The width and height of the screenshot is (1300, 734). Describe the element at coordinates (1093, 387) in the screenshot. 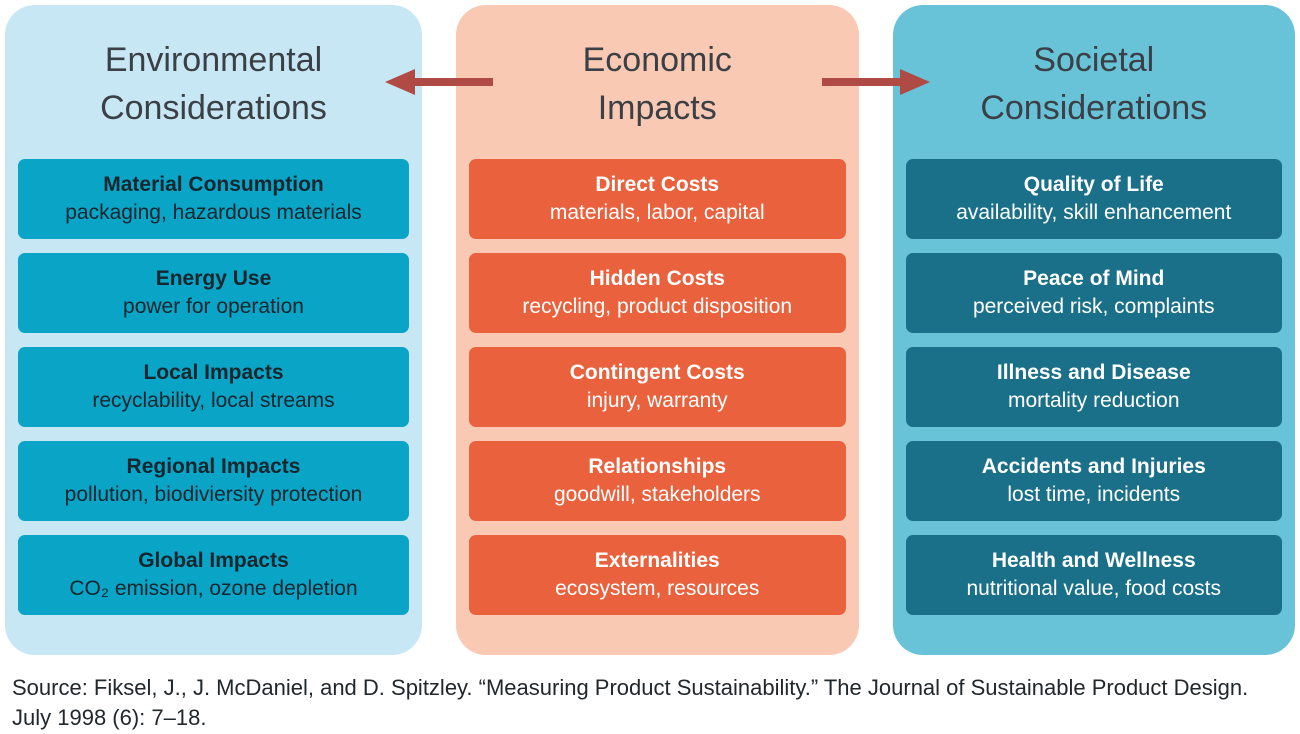

I see `box-illness-and-disease: Illness and Disease mortality reduction` at that location.